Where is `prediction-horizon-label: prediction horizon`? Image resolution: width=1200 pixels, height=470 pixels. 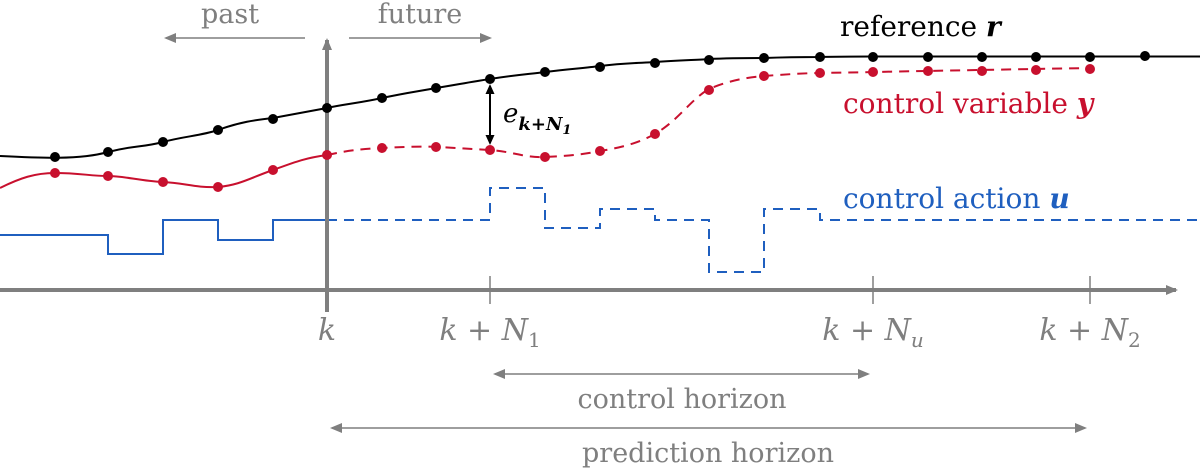
prediction-horizon-label: prediction horizon is located at coordinates (708, 453).